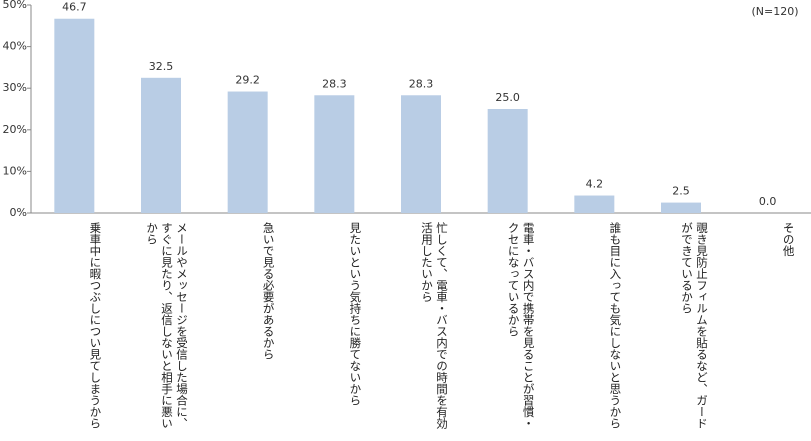 The image size is (811, 441). I want to click on y-tick-label: 30%, so click(15, 87).